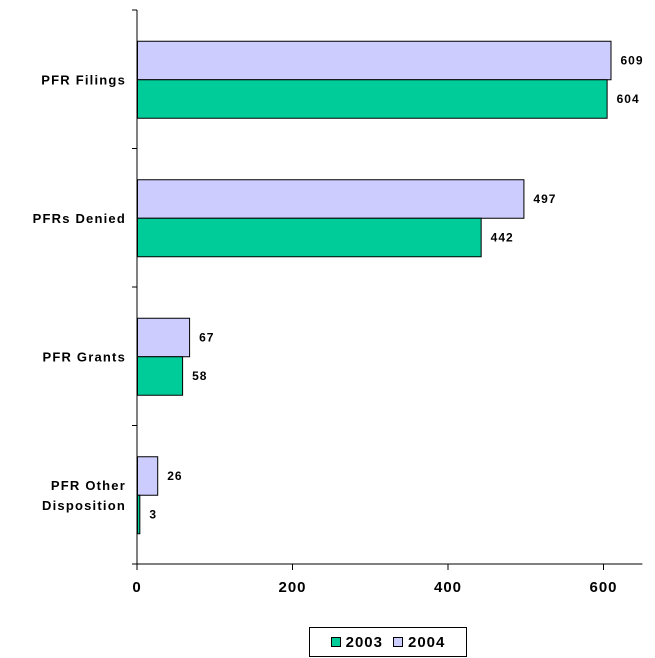 The height and width of the screenshot is (658, 655). Describe the element at coordinates (84, 505) in the screenshot. I see `category-label-pfr-other-disposition-line-2: Disposition` at that location.